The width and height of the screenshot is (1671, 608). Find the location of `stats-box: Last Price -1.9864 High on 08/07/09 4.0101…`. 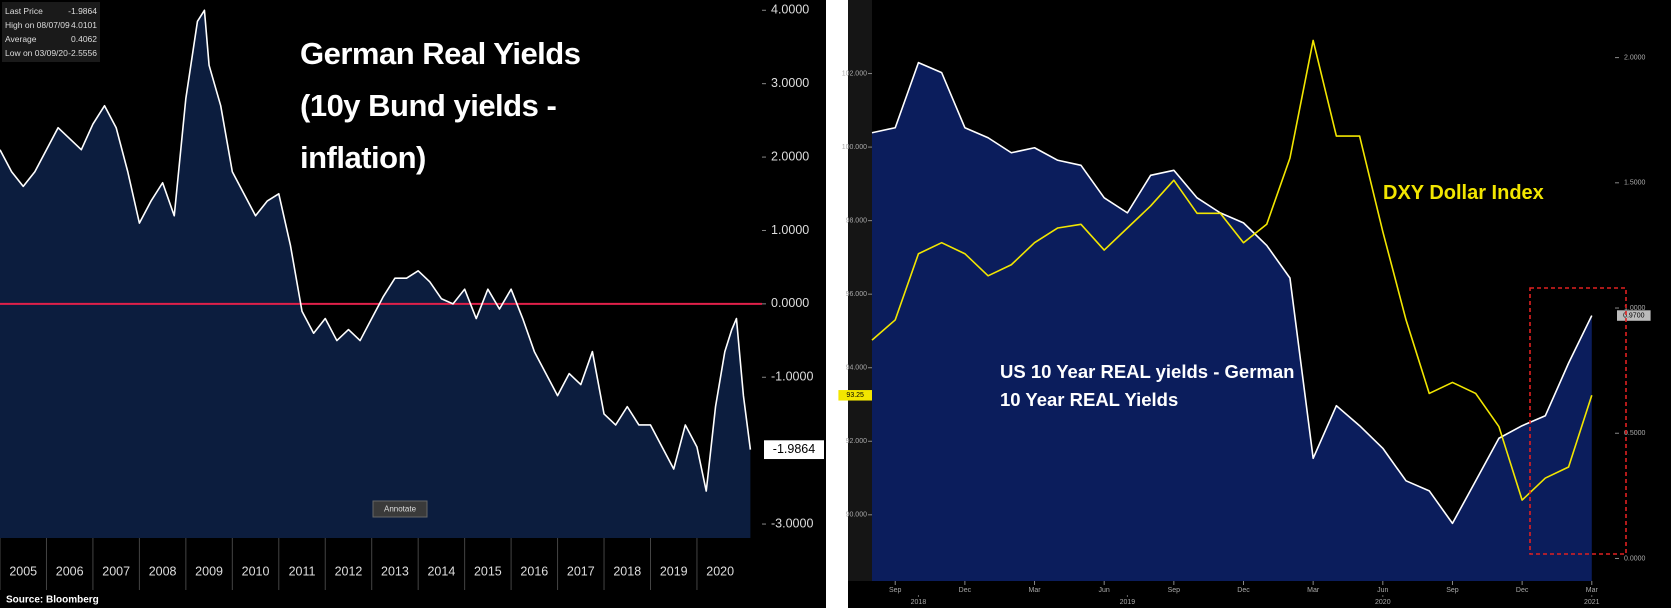

stats-box: Last Price -1.9864 High on 08/07/09 4.0101… is located at coordinates (51, 32).